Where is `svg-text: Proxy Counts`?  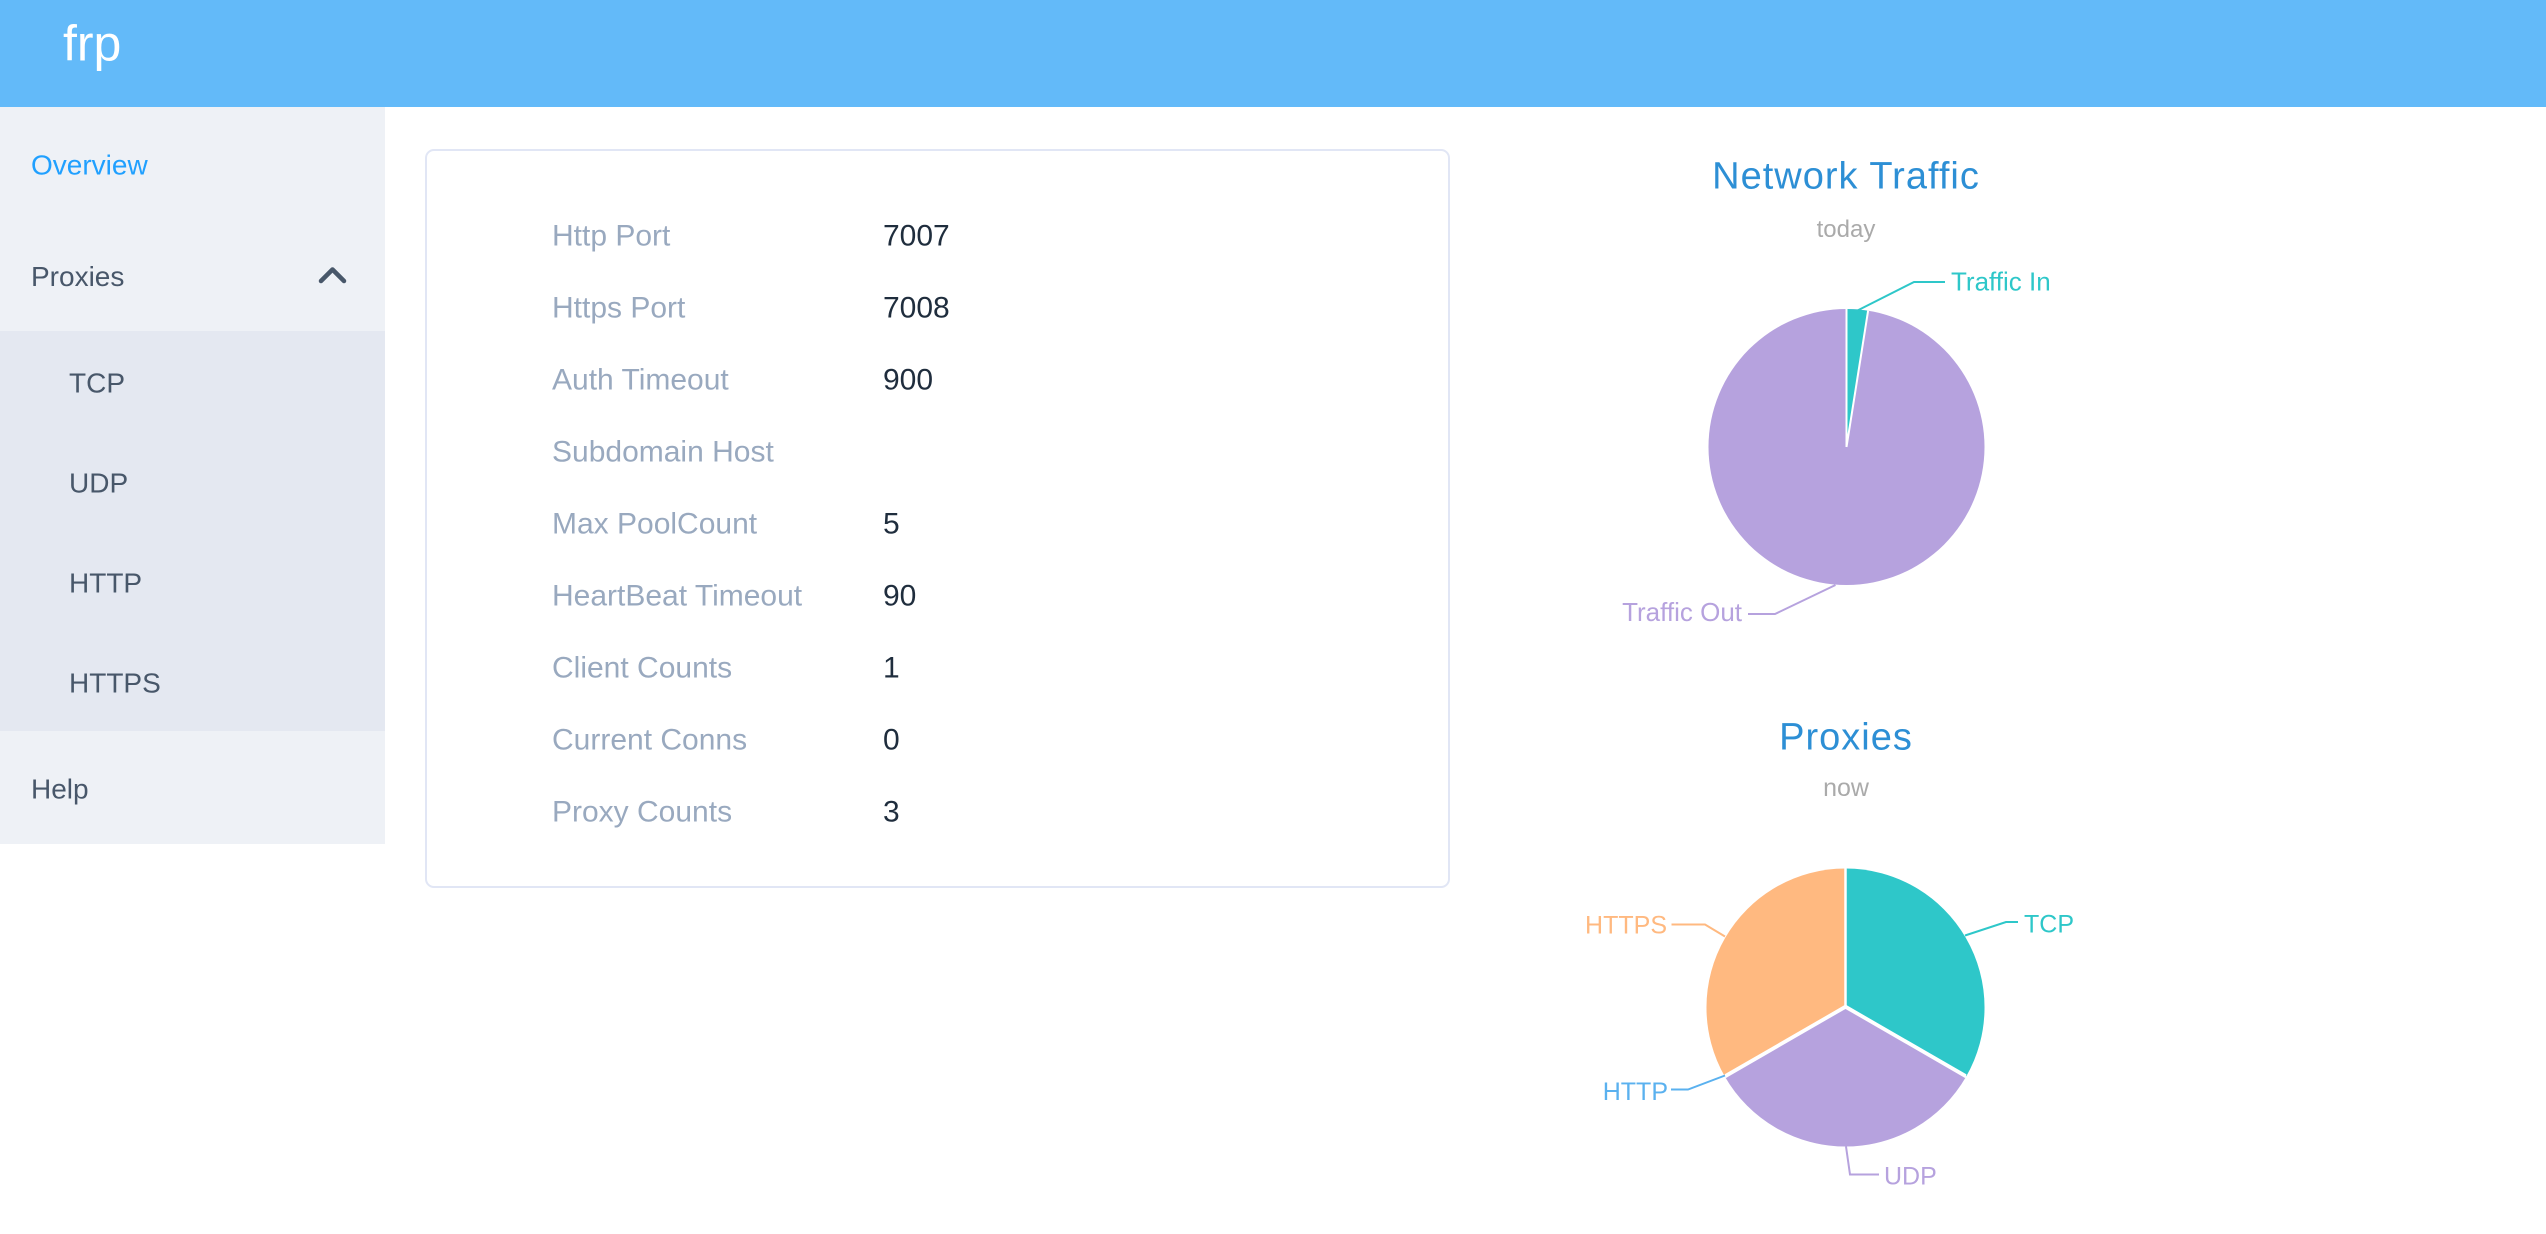 svg-text: Proxy Counts is located at coordinates (642, 811).